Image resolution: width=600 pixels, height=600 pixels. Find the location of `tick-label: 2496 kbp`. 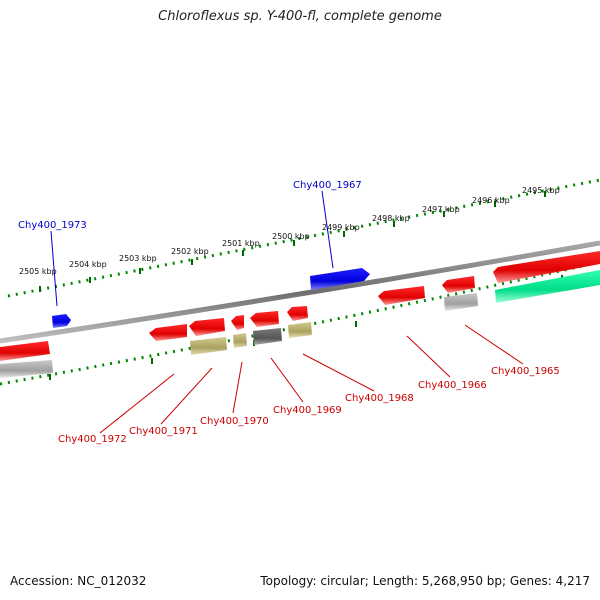

tick-label: 2496 kbp is located at coordinates (491, 200).